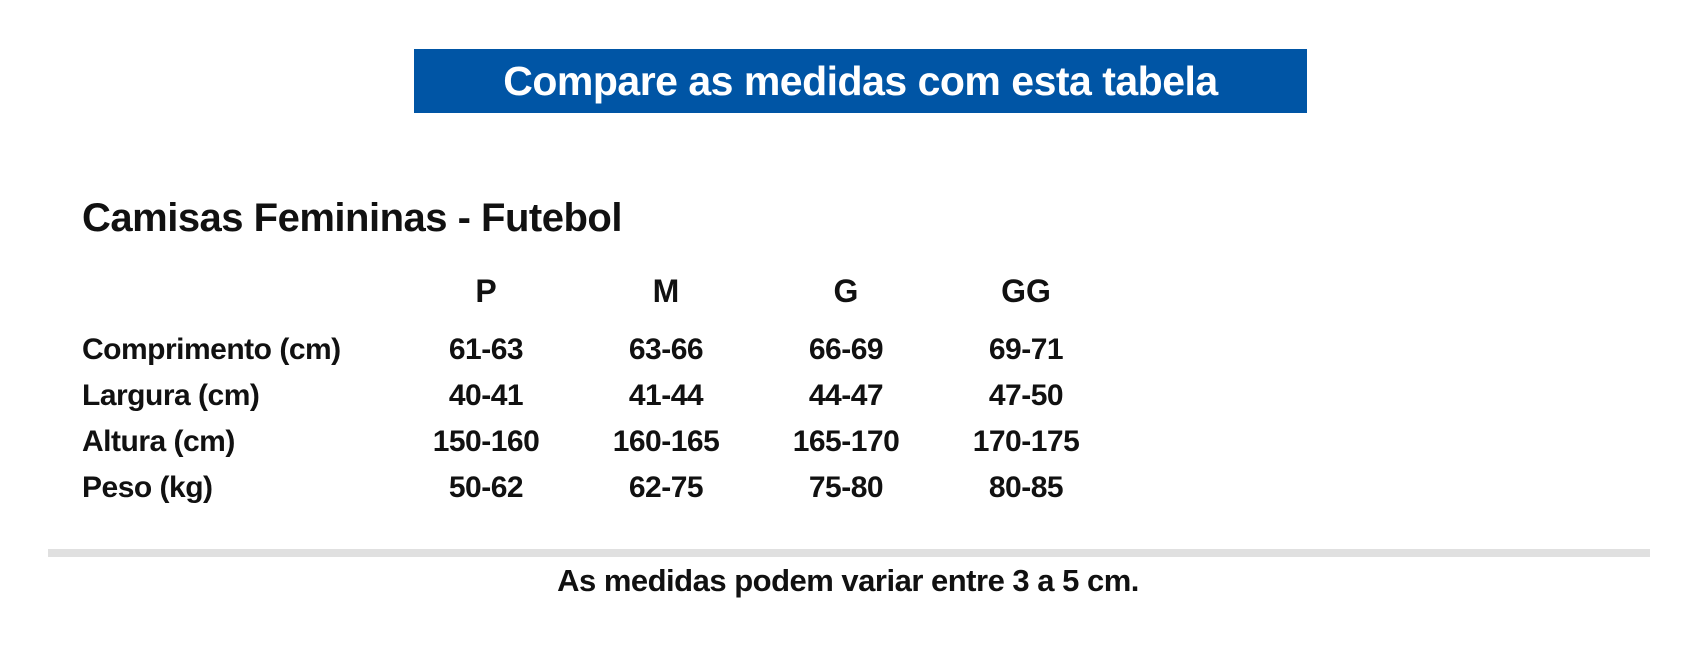 The width and height of the screenshot is (1696, 653). What do you see at coordinates (1026, 487) in the screenshot?
I see `cell-value: 80-85` at bounding box center [1026, 487].